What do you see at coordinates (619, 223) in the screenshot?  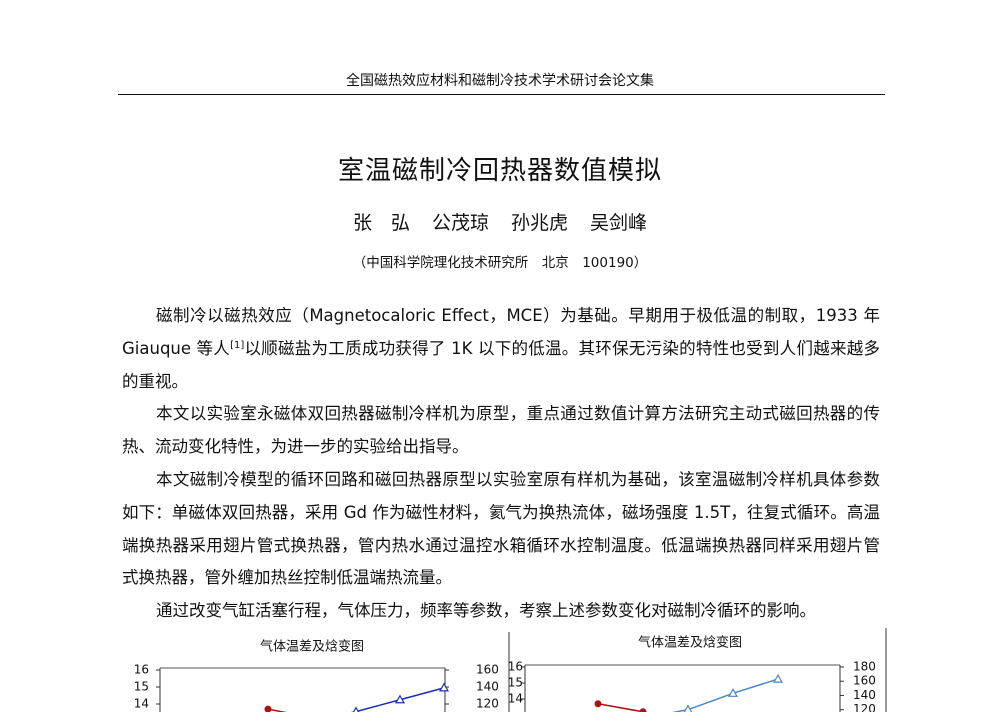 I see `author: 吴剑峰` at bounding box center [619, 223].